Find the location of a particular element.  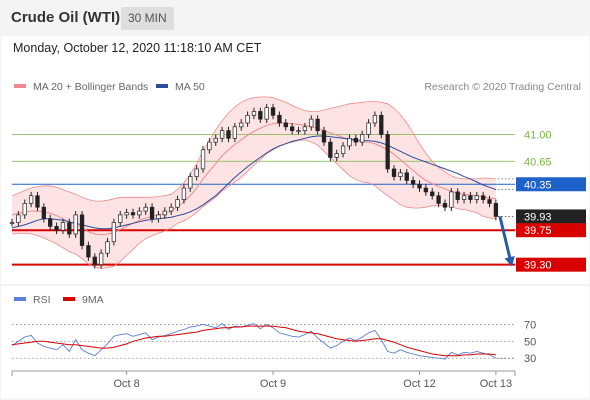

x-tick-label: Oct 12 is located at coordinates (419, 384).